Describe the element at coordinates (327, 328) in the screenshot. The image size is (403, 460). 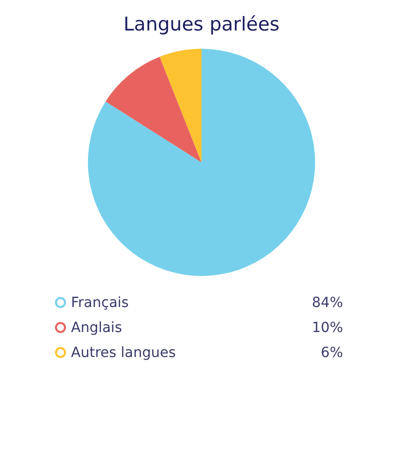
I see `data-label: 10%` at that location.